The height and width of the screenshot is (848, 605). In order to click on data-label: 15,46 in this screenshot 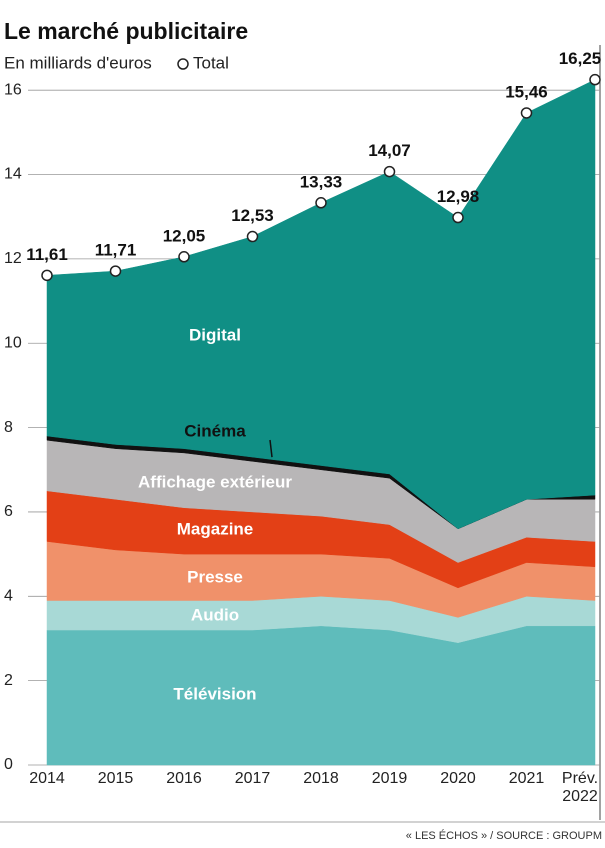, I will do `click(526, 91)`.